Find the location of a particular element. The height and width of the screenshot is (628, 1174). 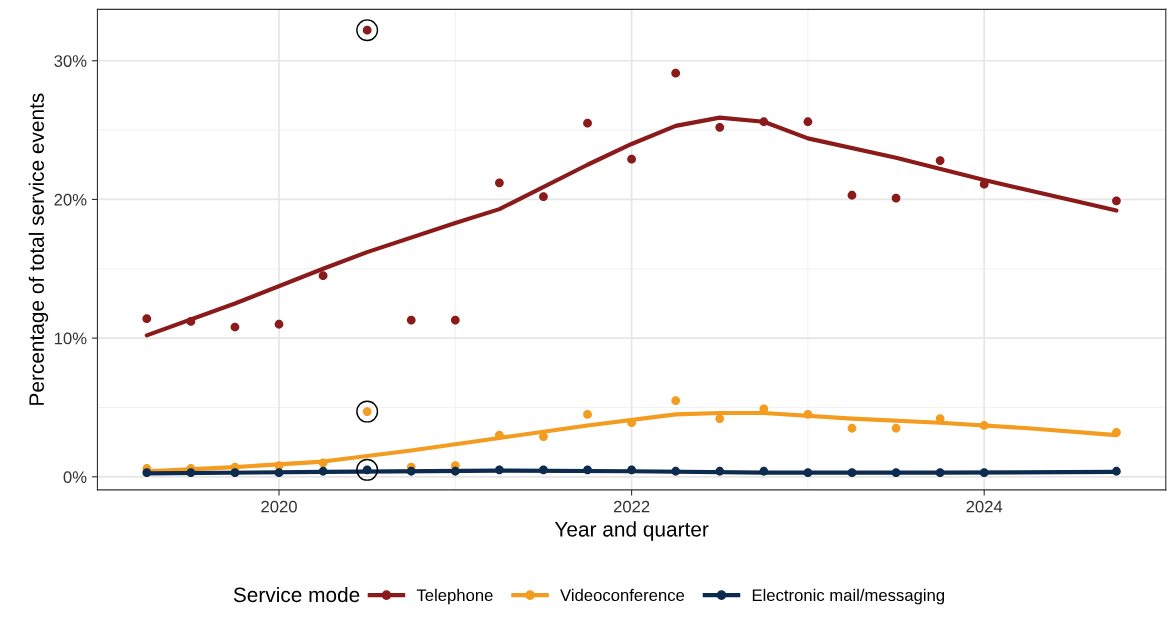

y-tick-label: 10% is located at coordinates (70, 338).